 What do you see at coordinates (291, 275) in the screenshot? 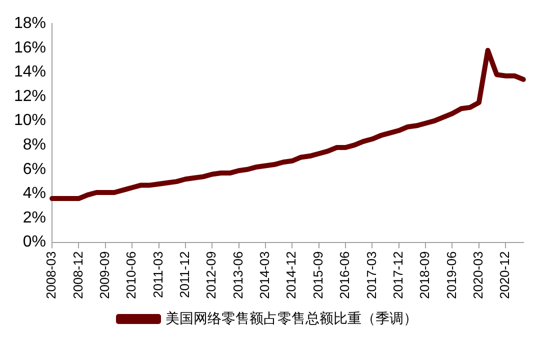
I see `x-tick-label: 2014-12` at bounding box center [291, 275].